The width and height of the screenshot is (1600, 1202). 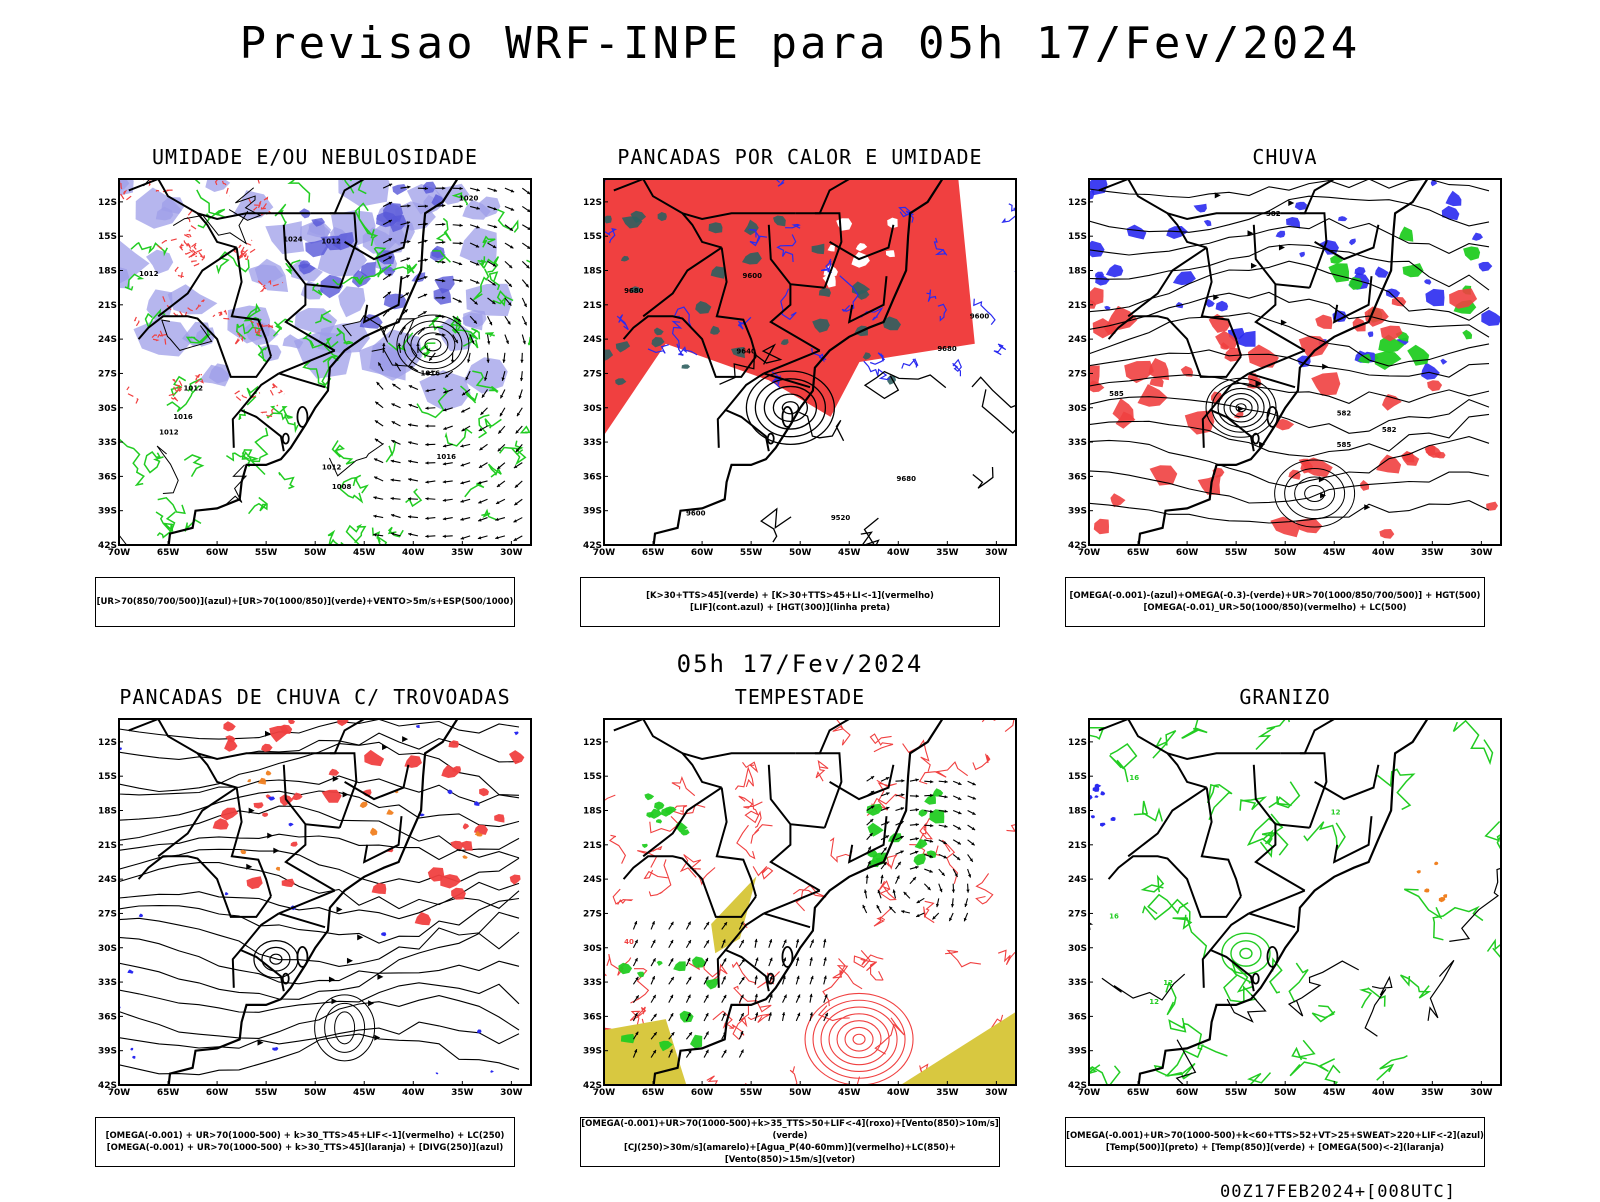 What do you see at coordinates (1102, 793) in the screenshot?
I see `hail-area` at bounding box center [1102, 793].